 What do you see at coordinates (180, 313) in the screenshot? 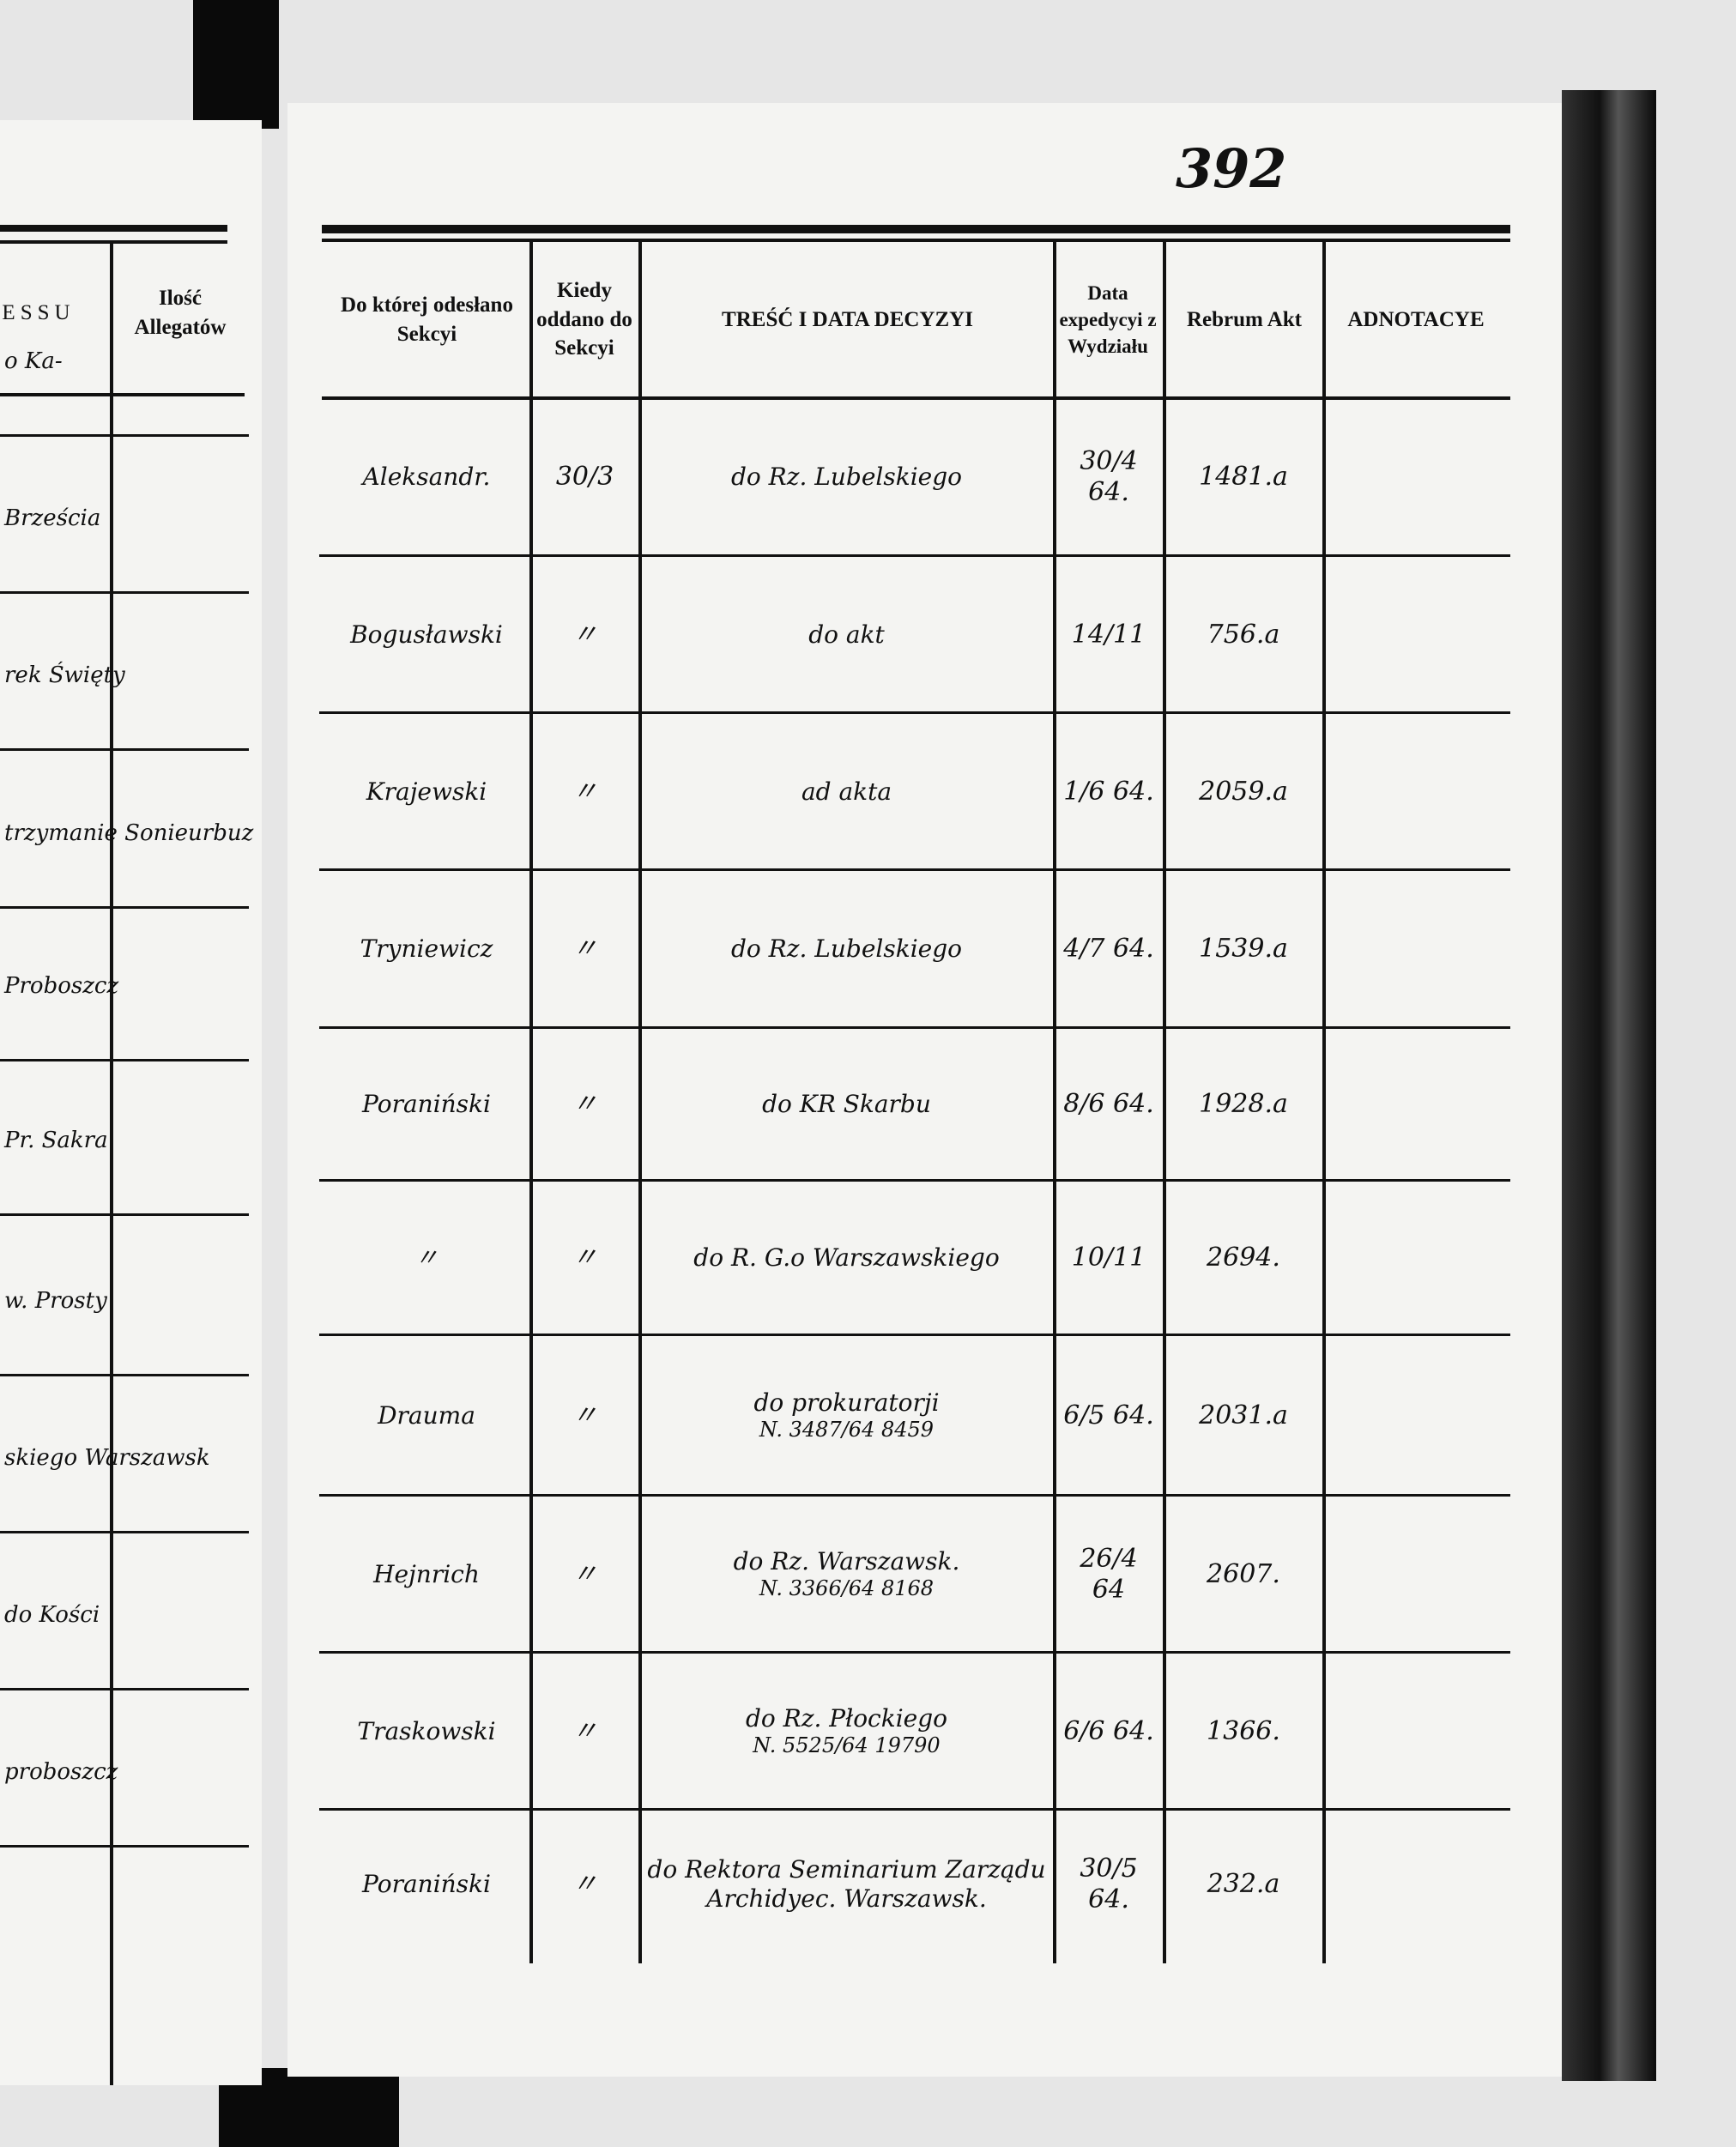
I see `left-header-allegations: Ilość Allegatów` at bounding box center [180, 313].